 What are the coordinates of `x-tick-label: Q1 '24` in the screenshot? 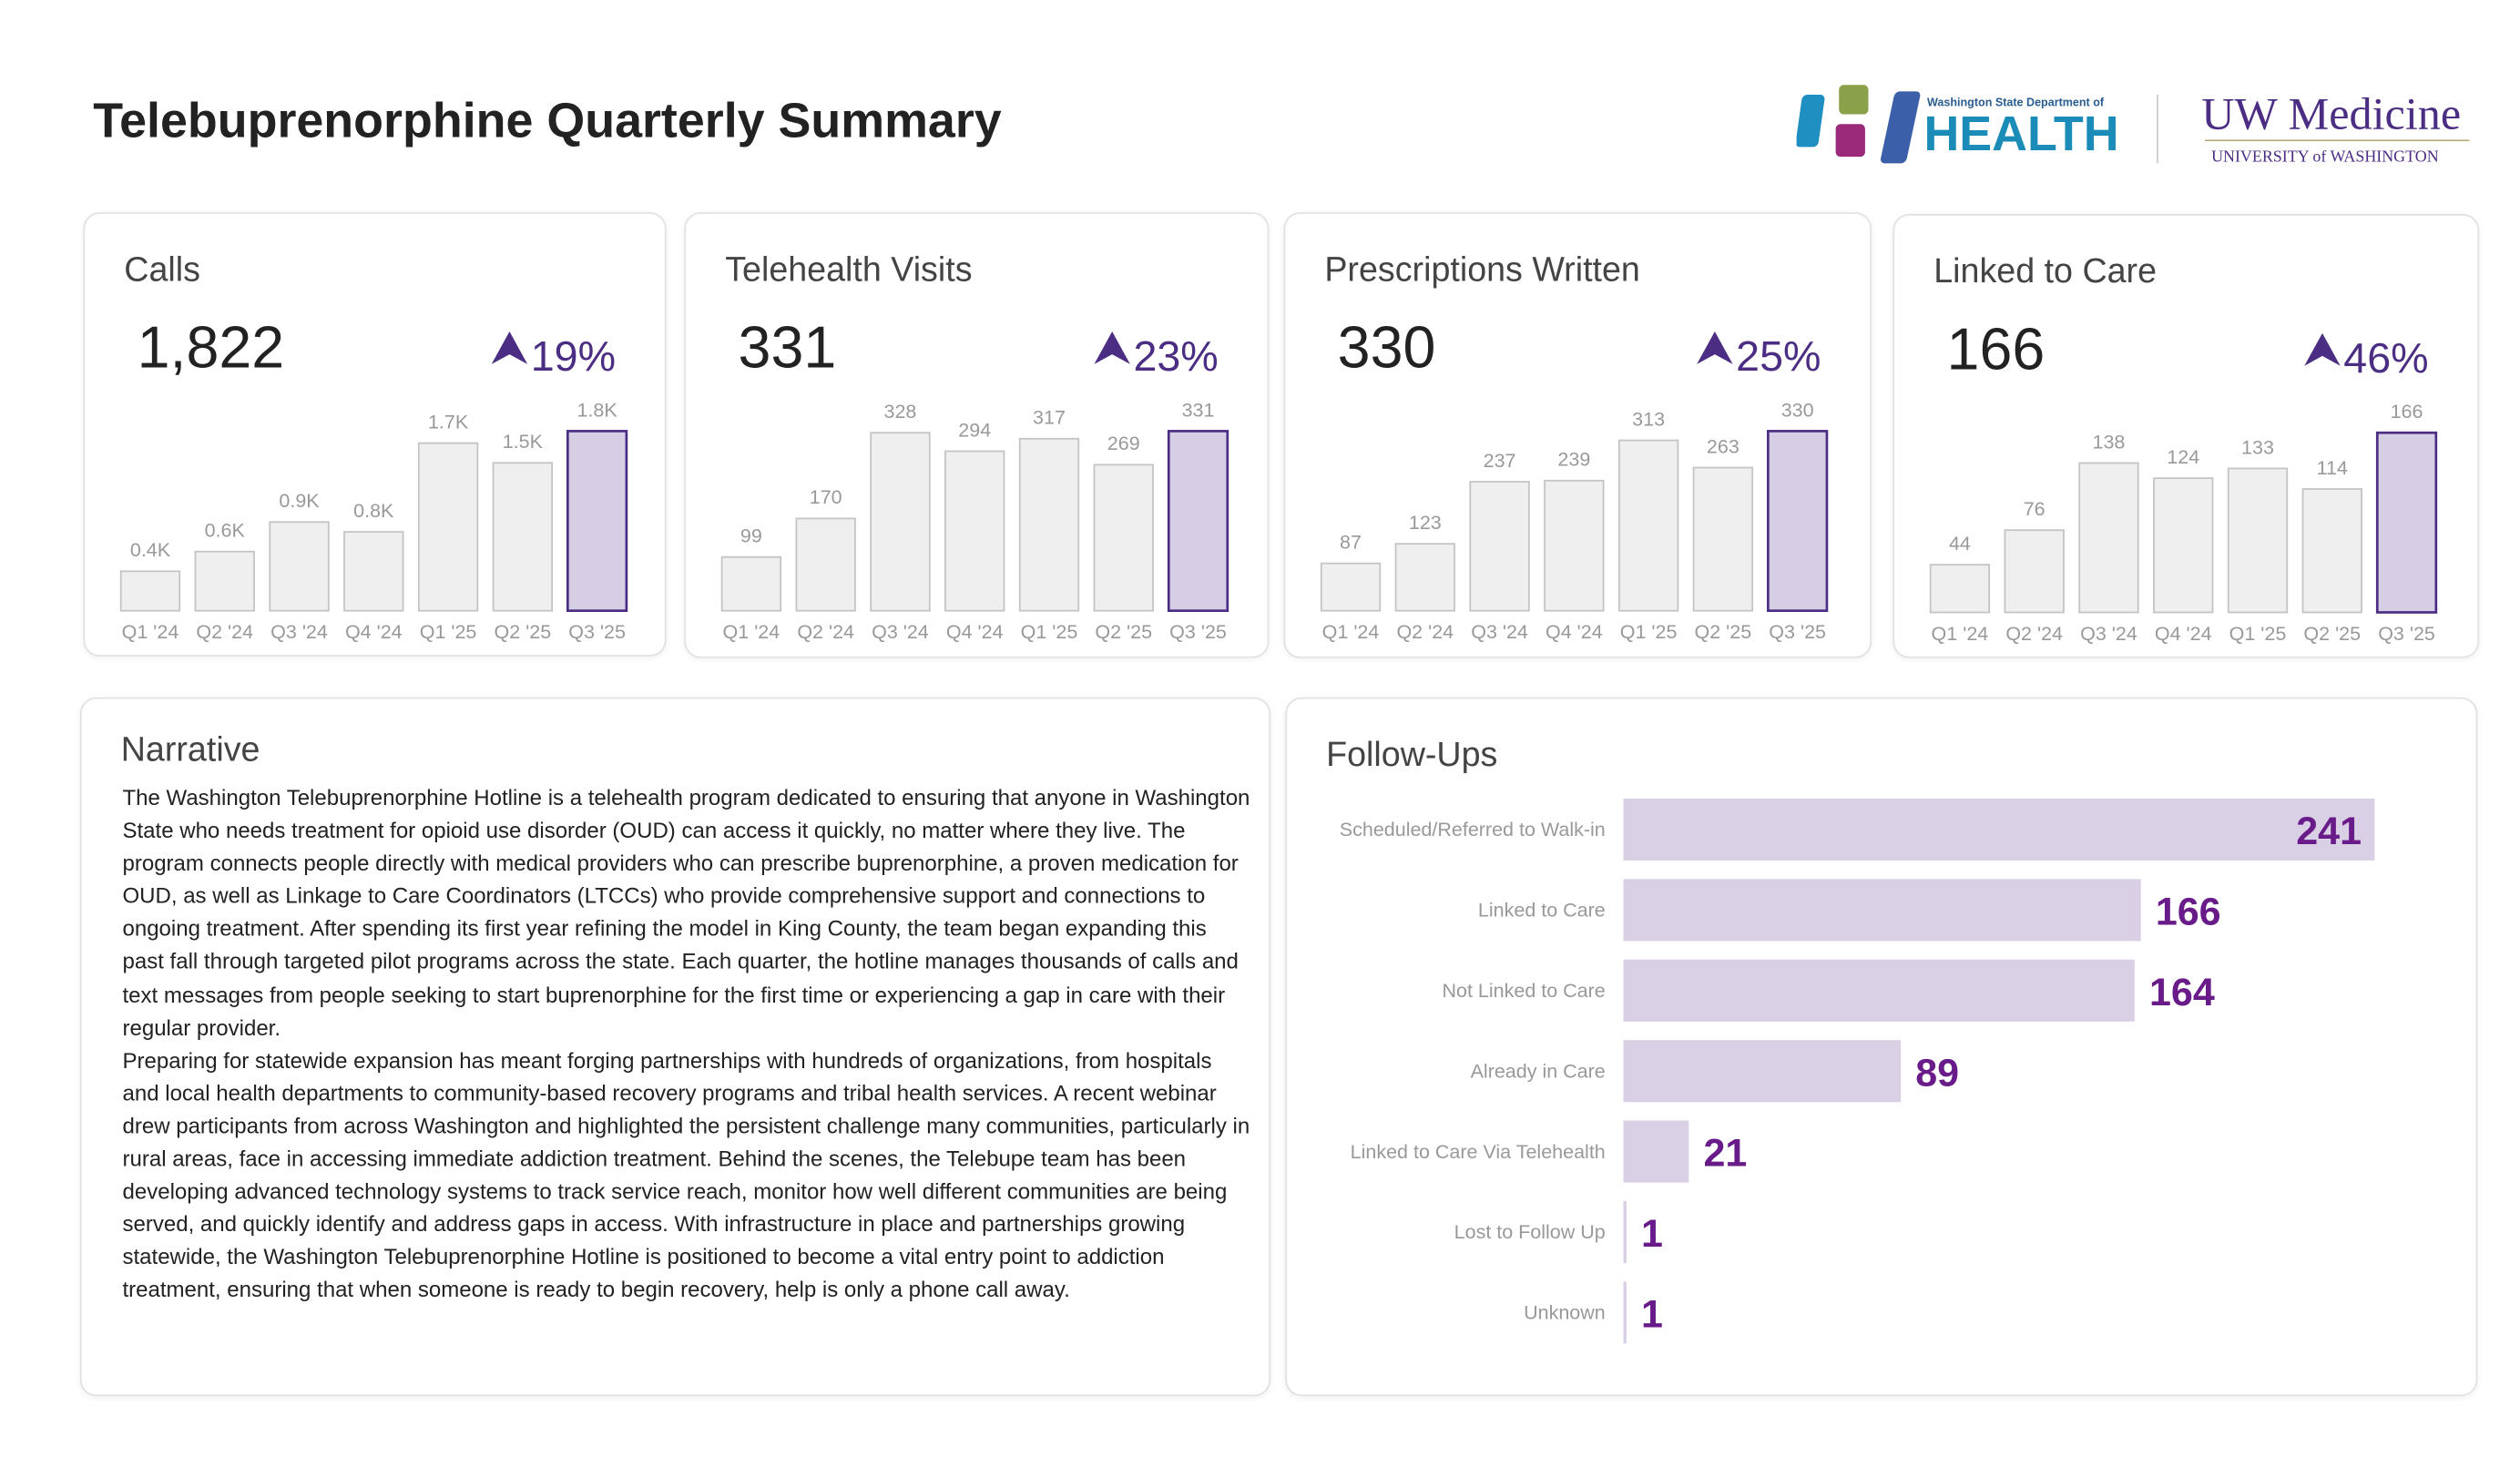 It's located at (1961, 634).